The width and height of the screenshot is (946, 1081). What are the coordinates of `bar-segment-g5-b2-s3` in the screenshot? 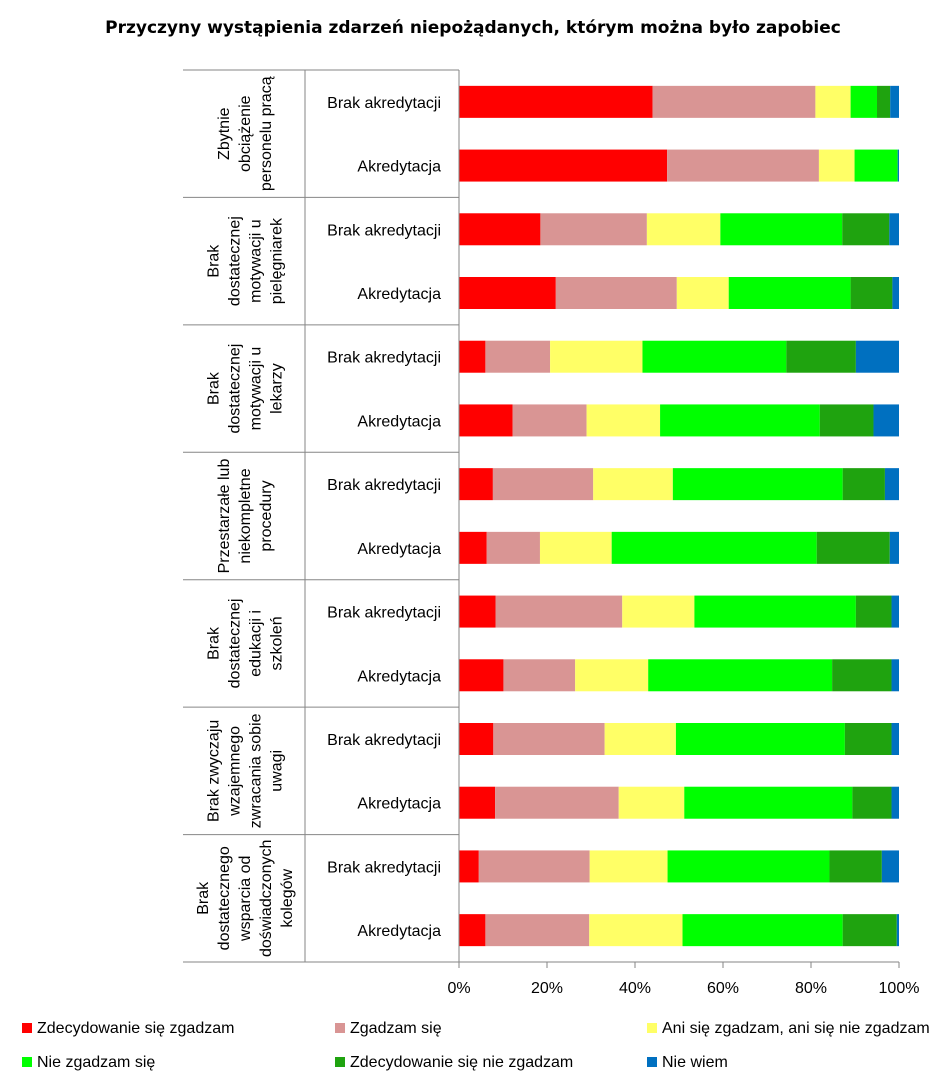 It's located at (612, 675).